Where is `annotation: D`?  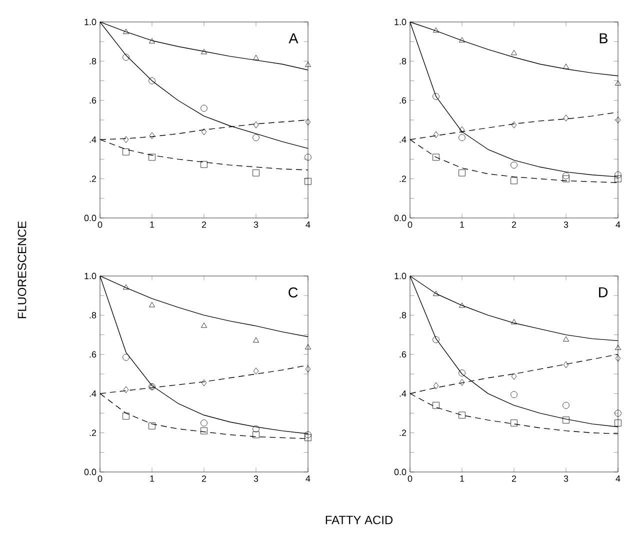 annotation: D is located at coordinates (603, 292).